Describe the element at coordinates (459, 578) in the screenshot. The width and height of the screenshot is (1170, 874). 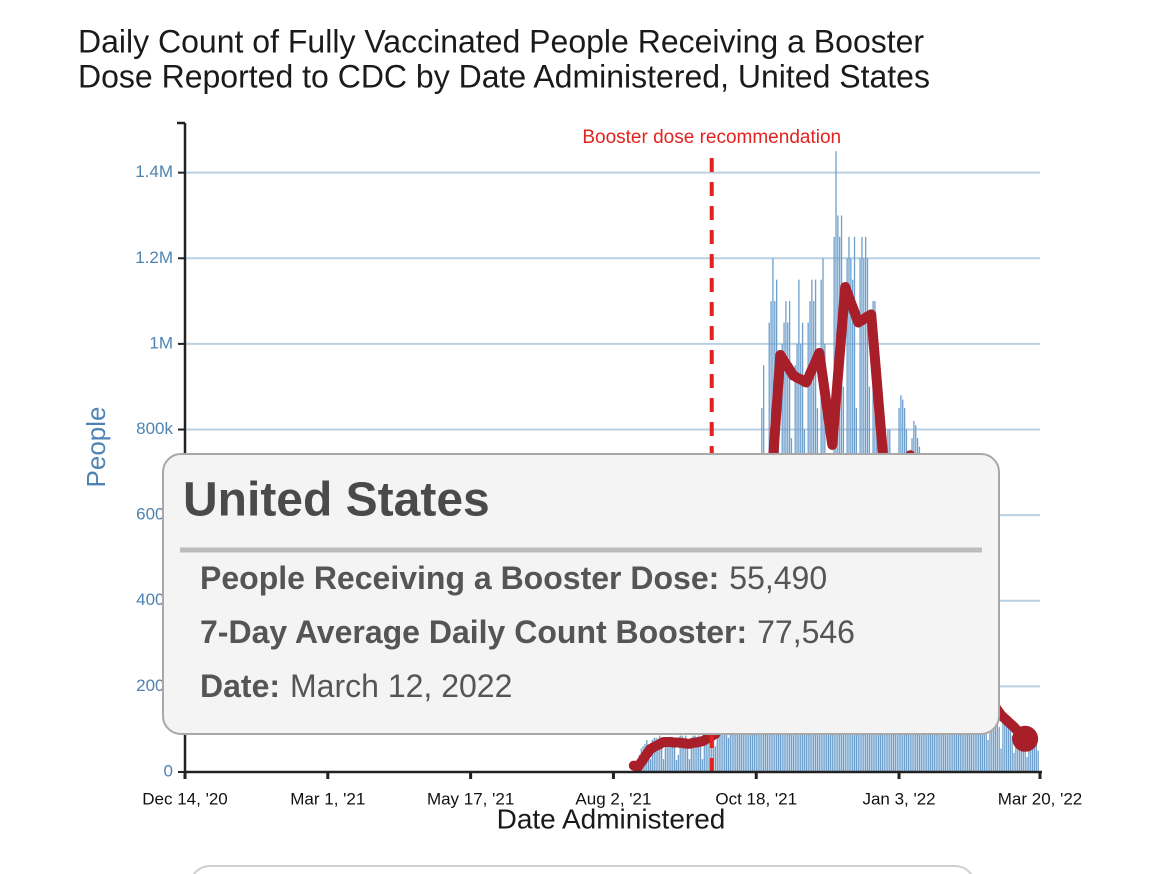
I see `tooltip-label: People Receiving a Booster Dose:` at that location.